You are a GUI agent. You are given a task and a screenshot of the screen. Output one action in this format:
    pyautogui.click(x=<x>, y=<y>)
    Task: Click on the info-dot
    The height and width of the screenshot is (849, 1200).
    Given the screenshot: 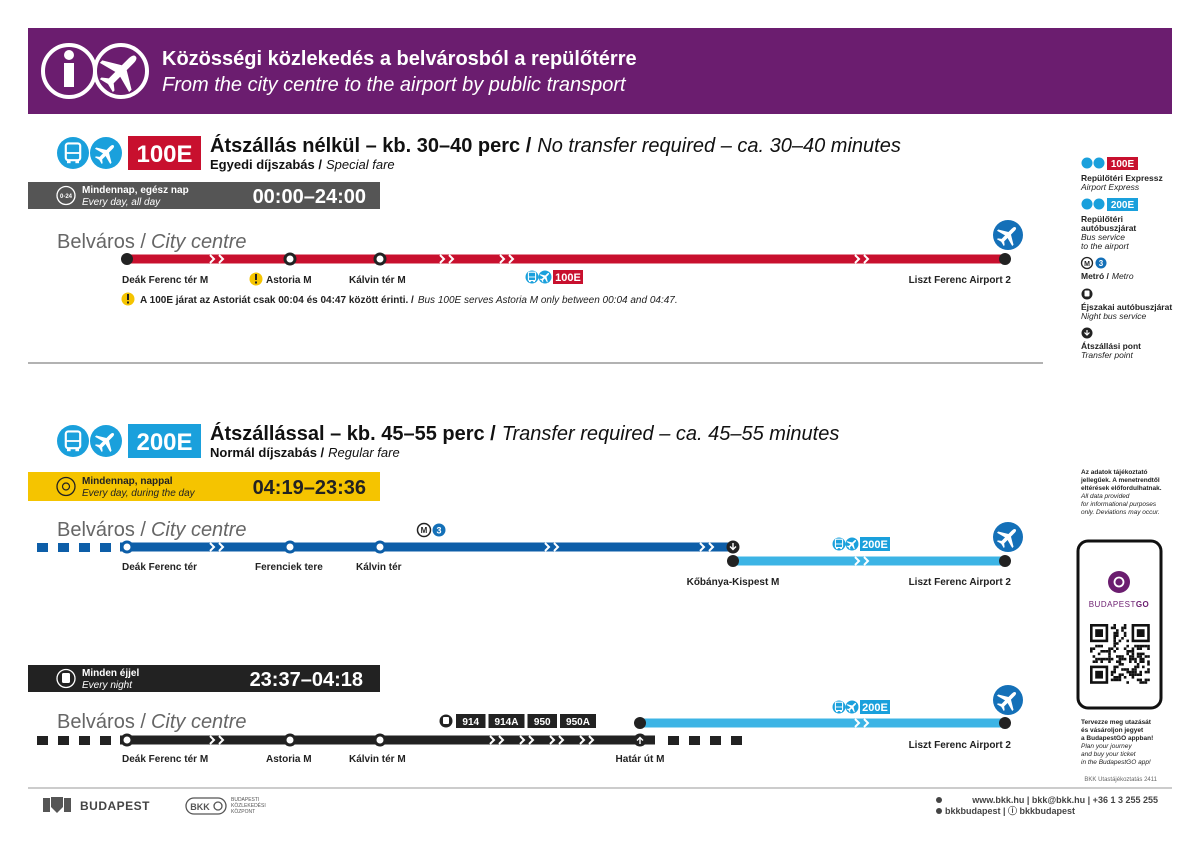 What is the action you would take?
    pyautogui.click(x=939, y=800)
    